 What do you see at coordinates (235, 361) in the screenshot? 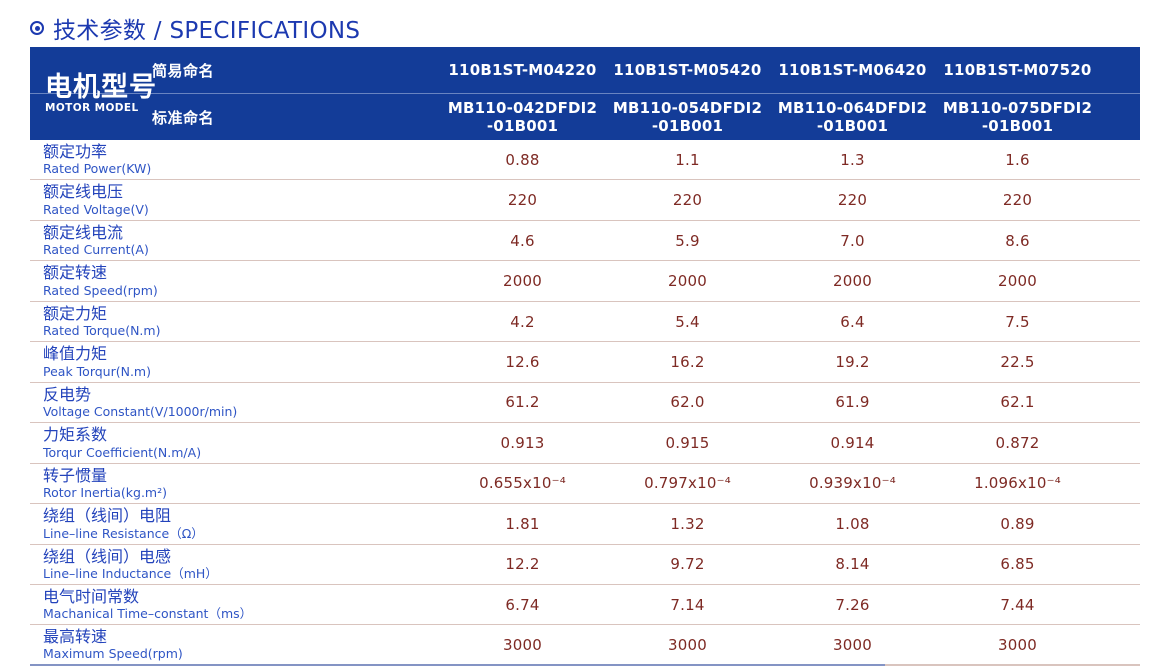
I see `param-label-cell: 峰值力矩 Peak Torqur(N.m)` at bounding box center [235, 361].